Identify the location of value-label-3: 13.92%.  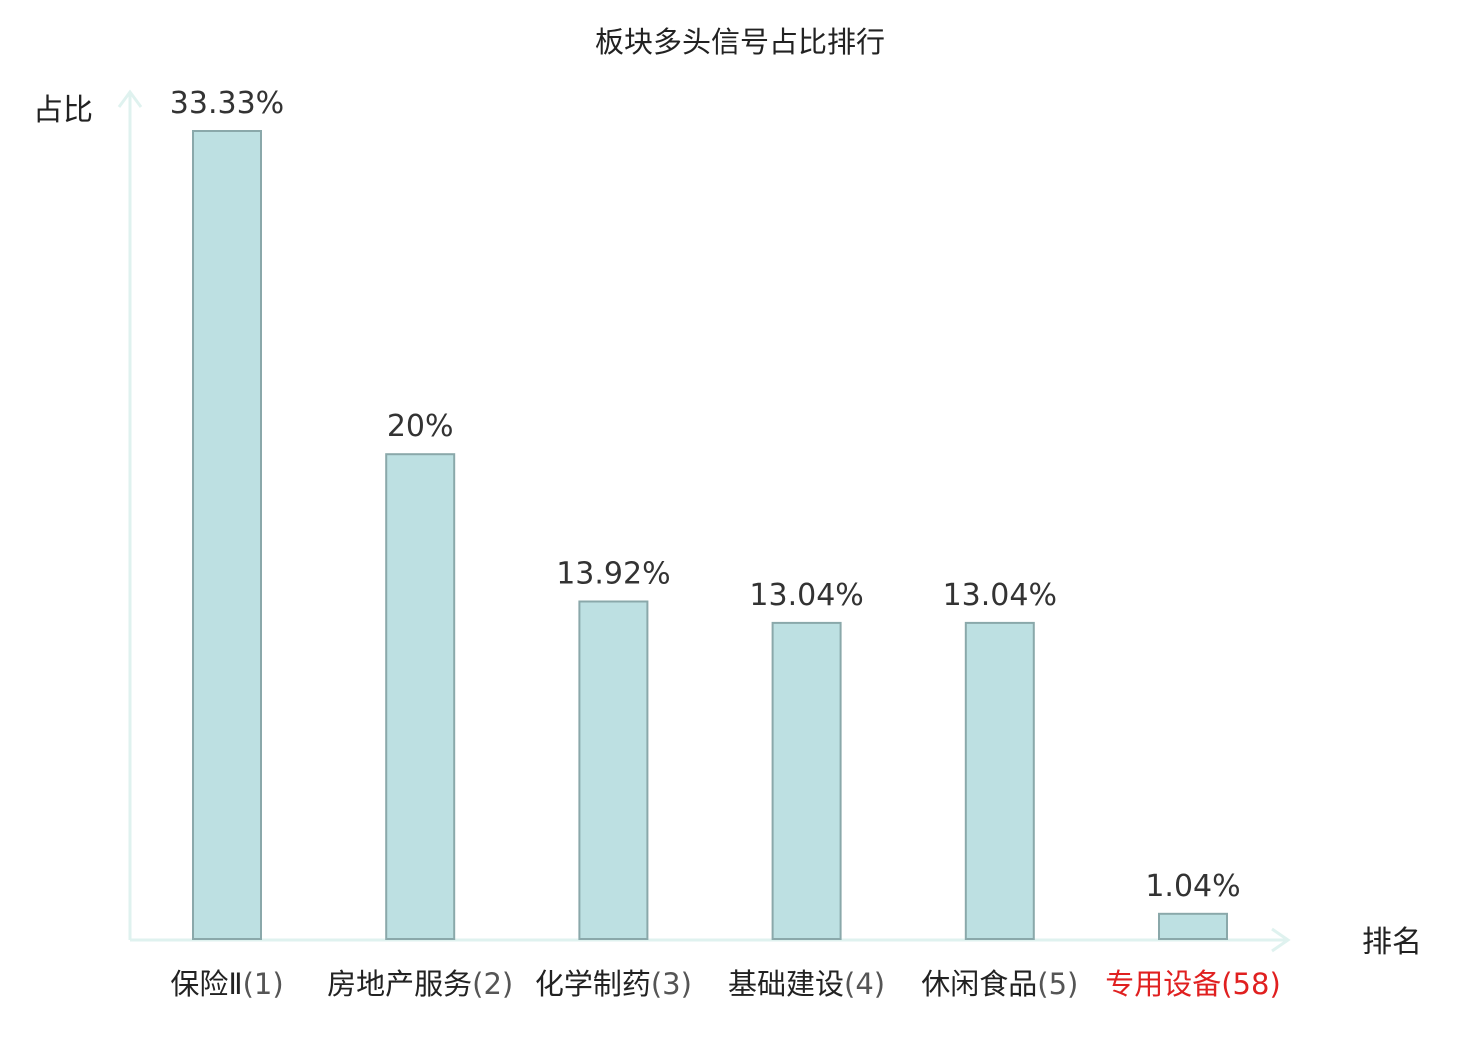
(613, 574).